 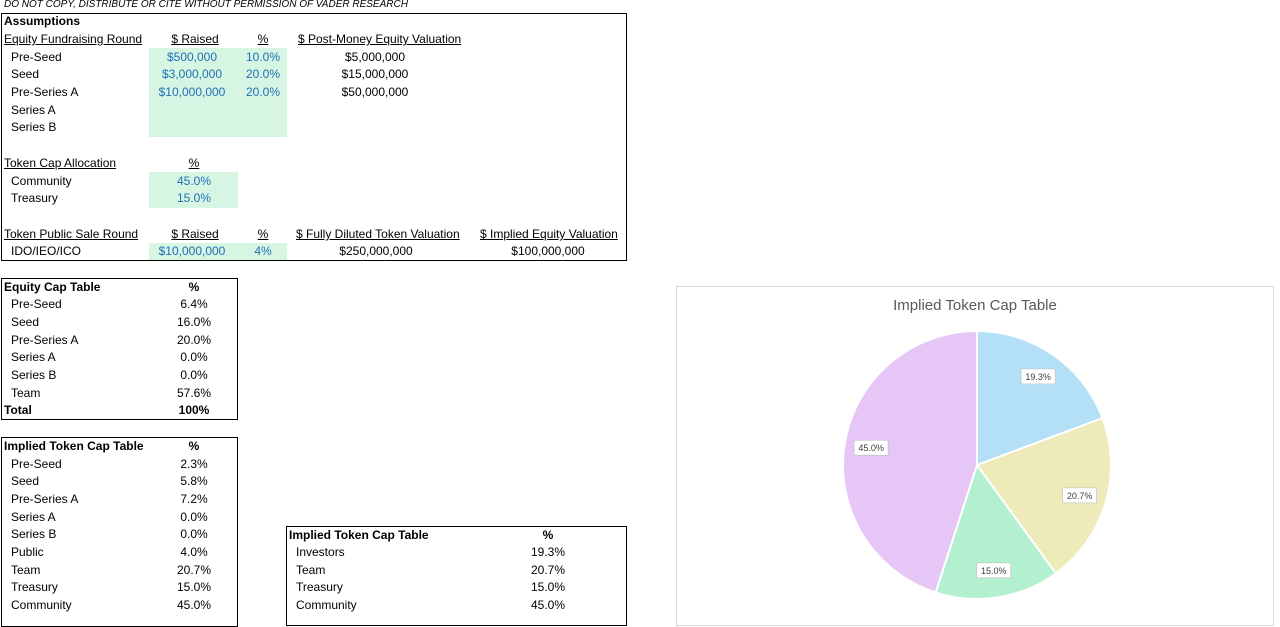 What do you see at coordinates (52, 287) in the screenshot?
I see `equity-cap-title: Equity Cap Table` at bounding box center [52, 287].